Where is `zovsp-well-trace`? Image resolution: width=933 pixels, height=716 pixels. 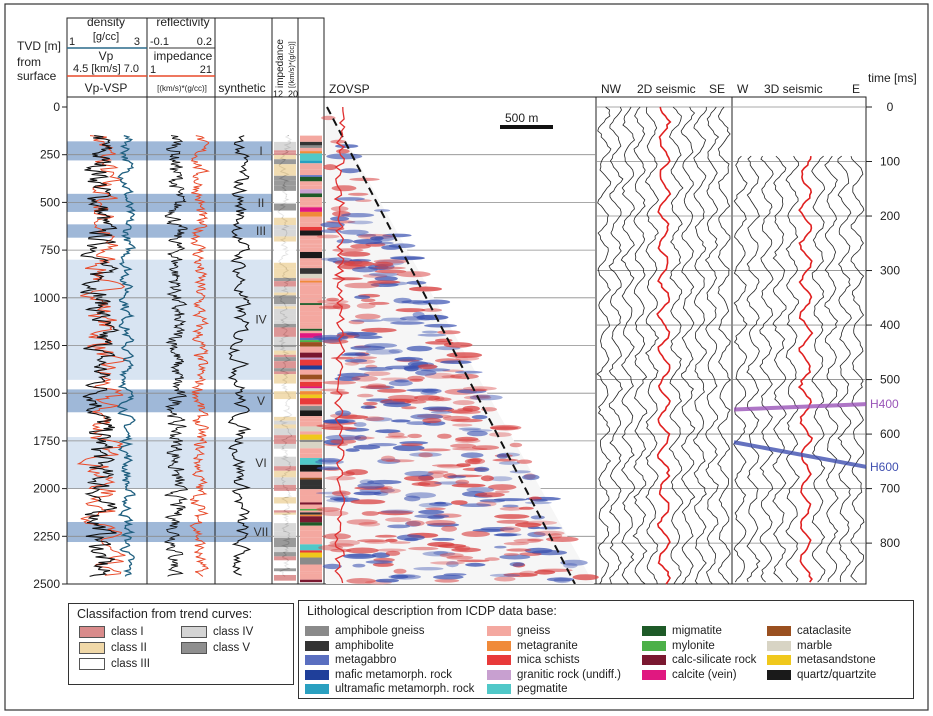
zovsp-well-trace is located at coordinates (339, 345).